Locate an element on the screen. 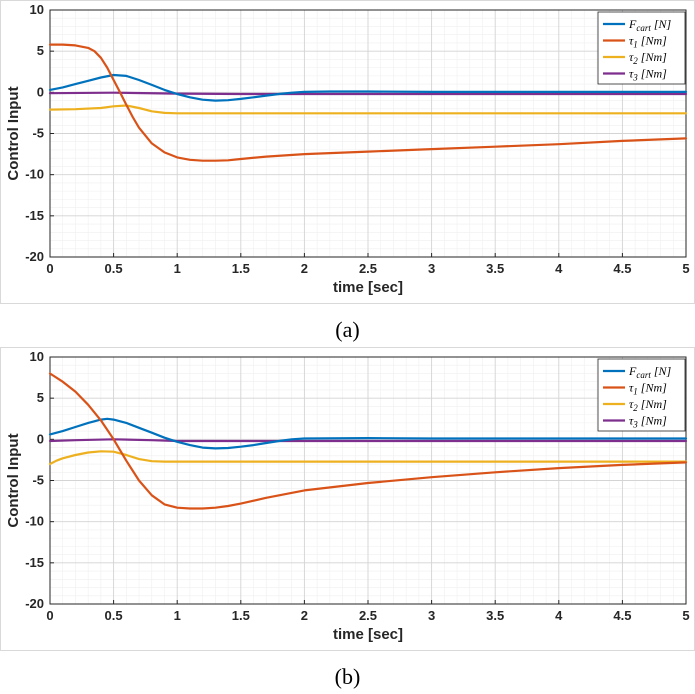  figure-caption: (b) is located at coordinates (348, 676).